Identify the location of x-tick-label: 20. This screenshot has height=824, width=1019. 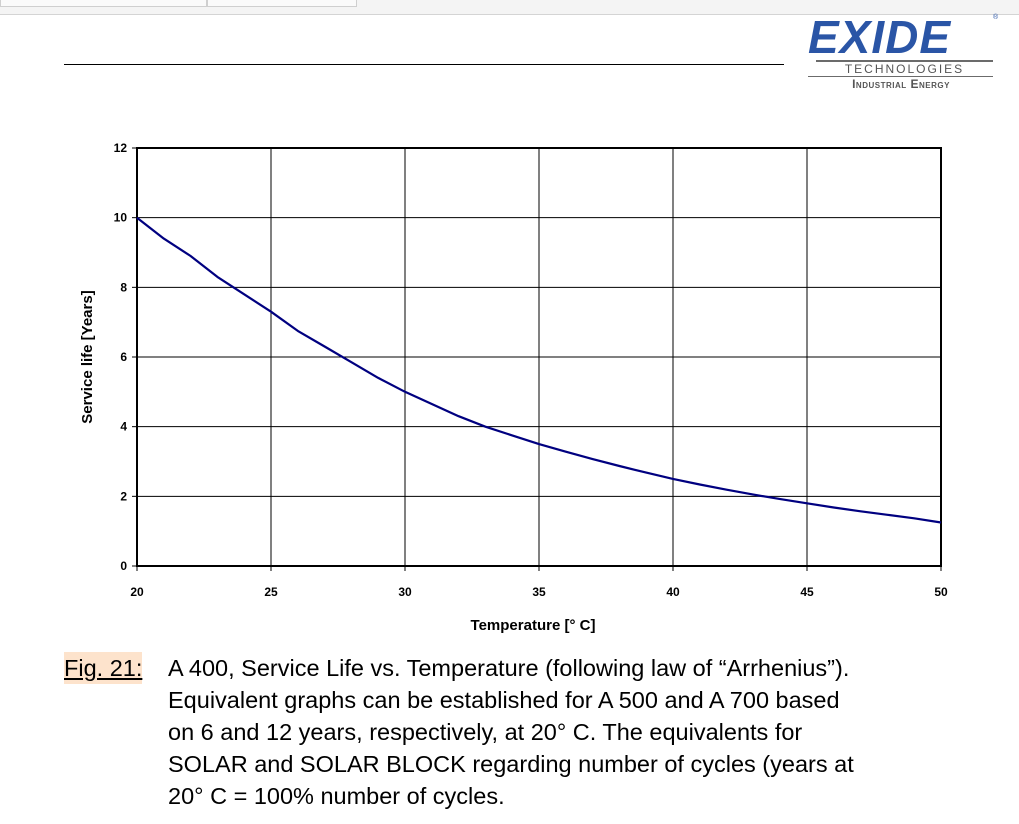
(137, 592).